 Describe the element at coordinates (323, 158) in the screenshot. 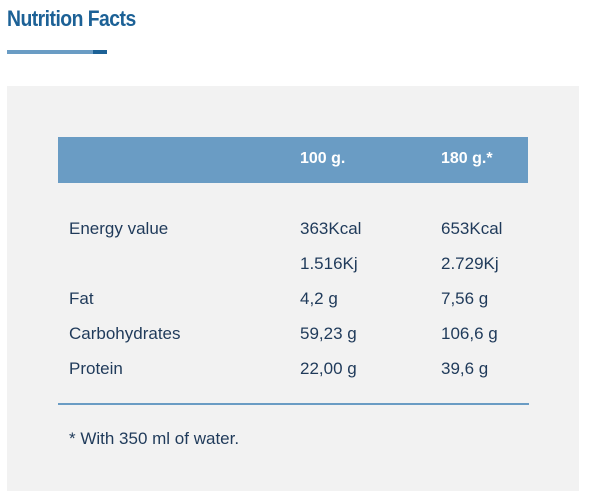

I see `header-100g: 100 g.` at that location.